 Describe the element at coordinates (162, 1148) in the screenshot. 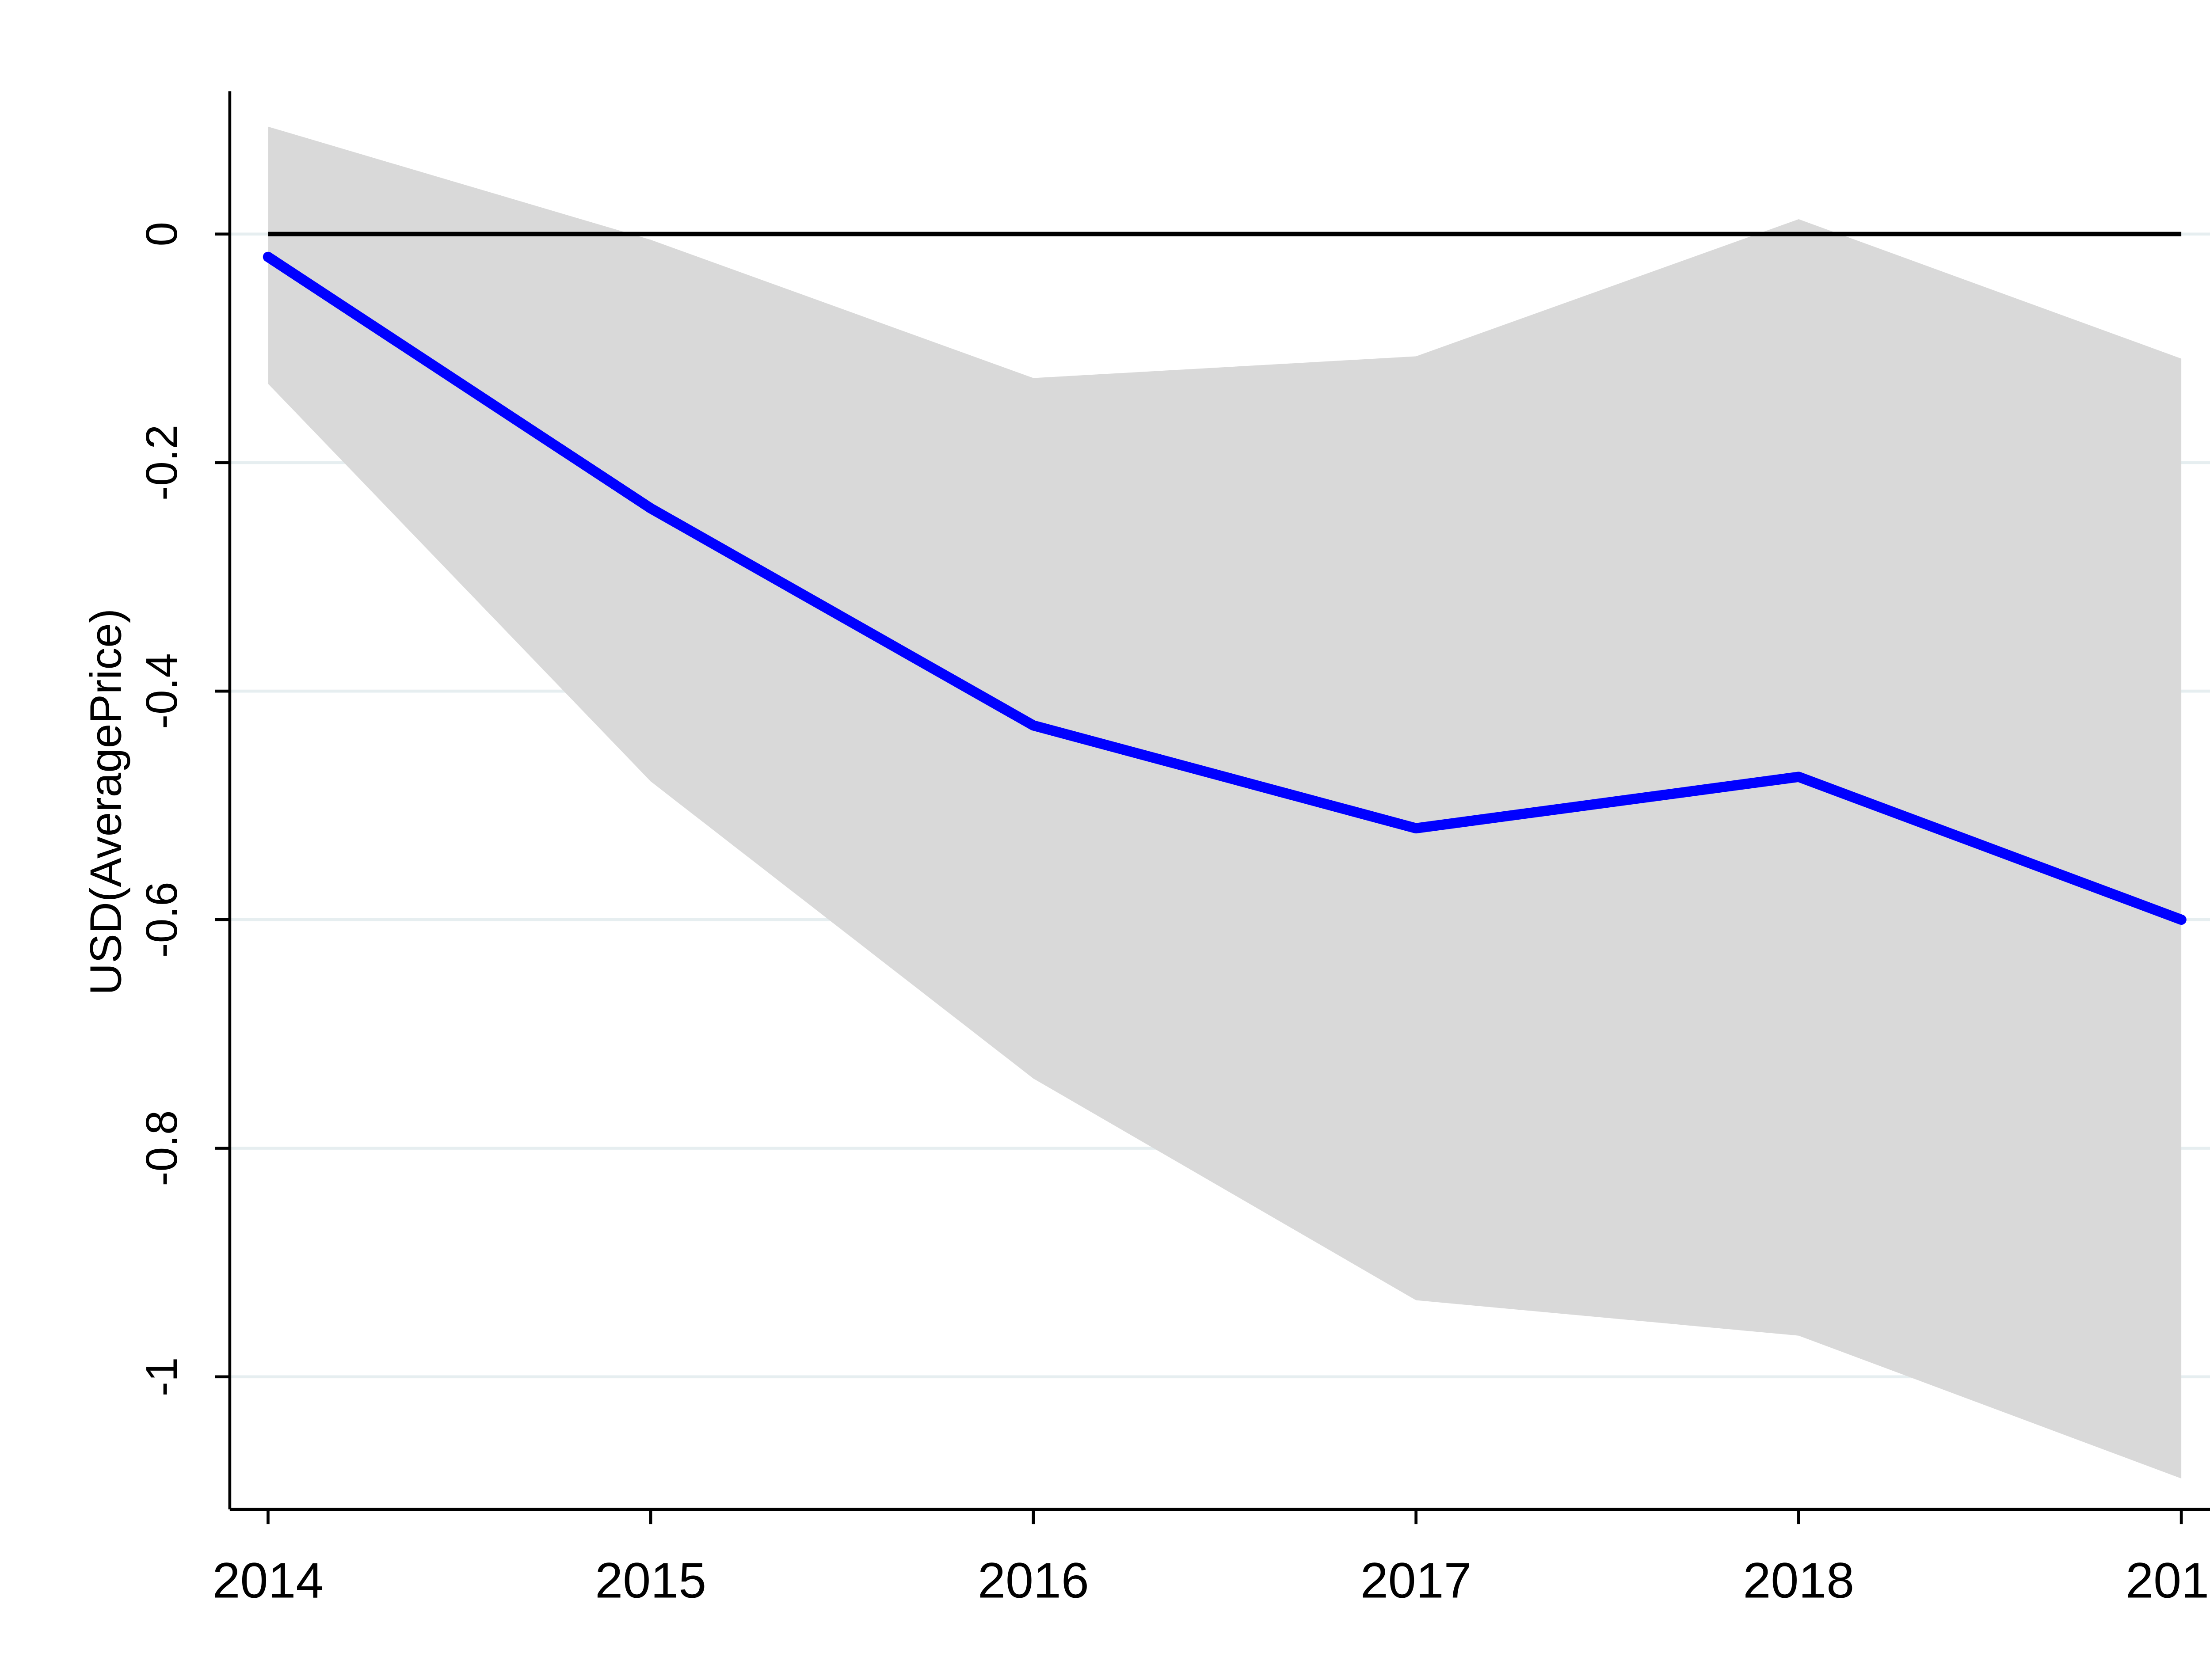

I see `y-tick-label: -0.8` at that location.